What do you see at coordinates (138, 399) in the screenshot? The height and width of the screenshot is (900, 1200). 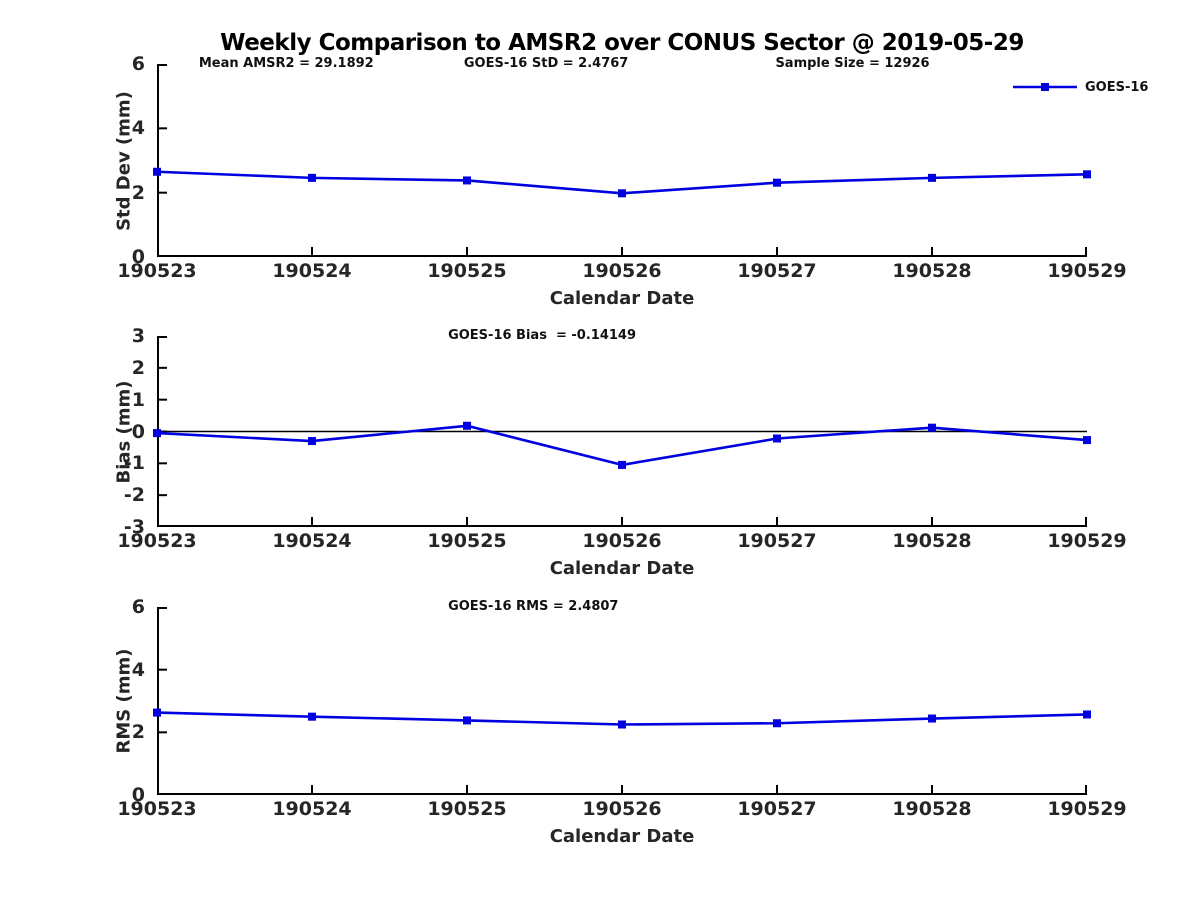 I see `y-tick-label: 1` at bounding box center [138, 399].